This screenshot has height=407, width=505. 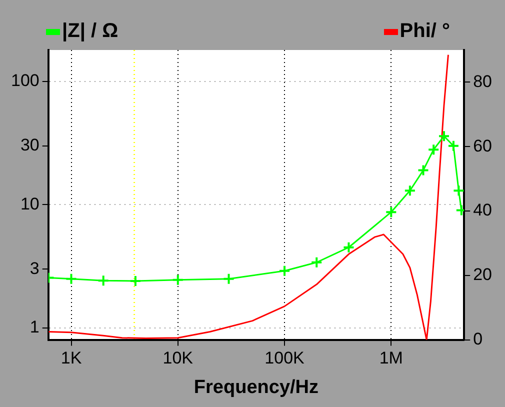 I want to click on y-tick-label: 30, so click(x=30, y=145).